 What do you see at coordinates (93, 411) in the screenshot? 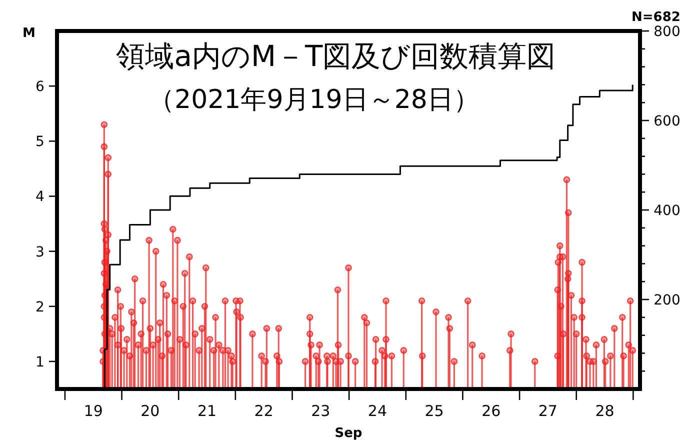
I see `x-tick-label: 19` at bounding box center [93, 411].